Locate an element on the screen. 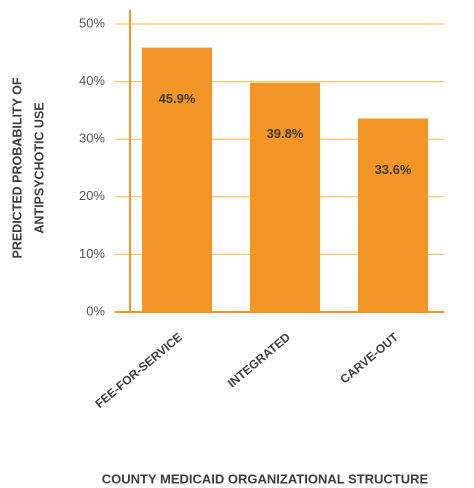 This screenshot has height=488, width=474. value-label: 45.9% is located at coordinates (177, 98).